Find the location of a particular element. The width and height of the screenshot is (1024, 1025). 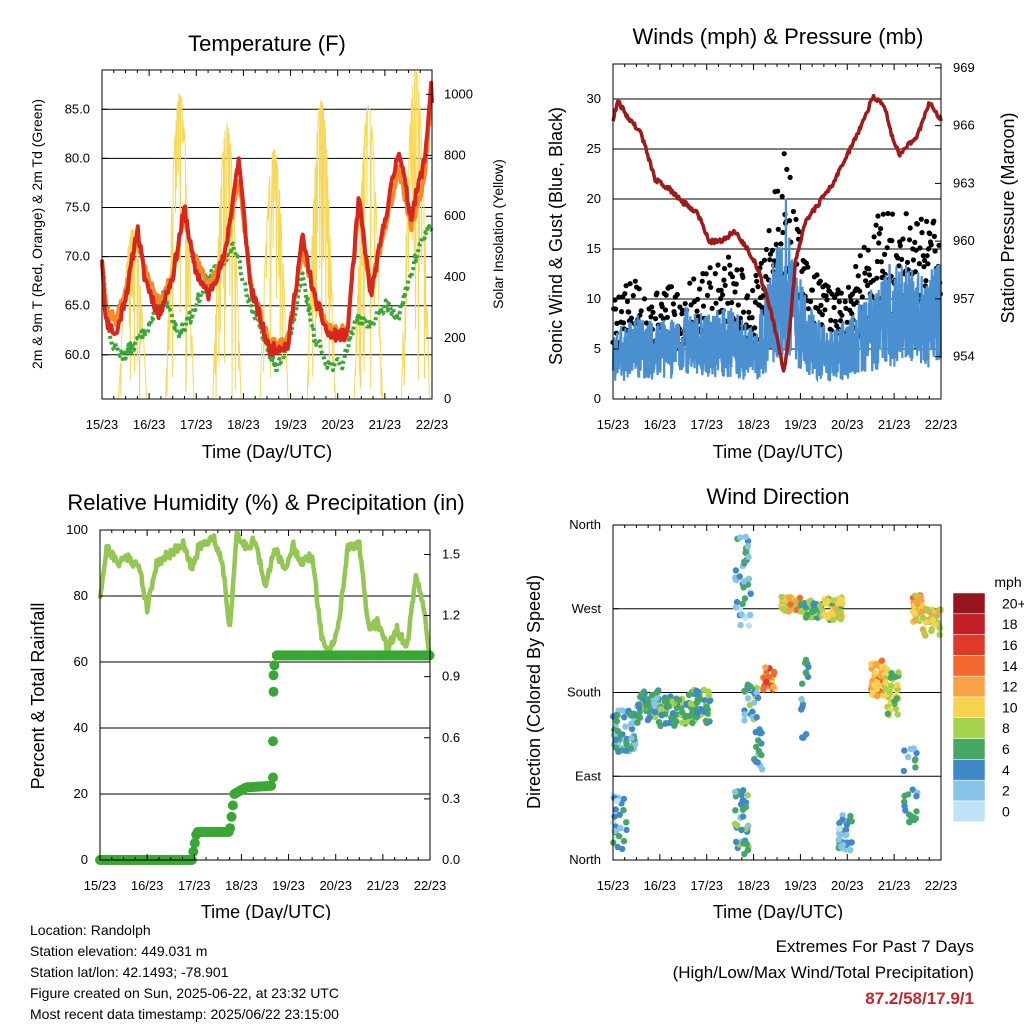

y-tick-label: 5 is located at coordinates (597, 348).